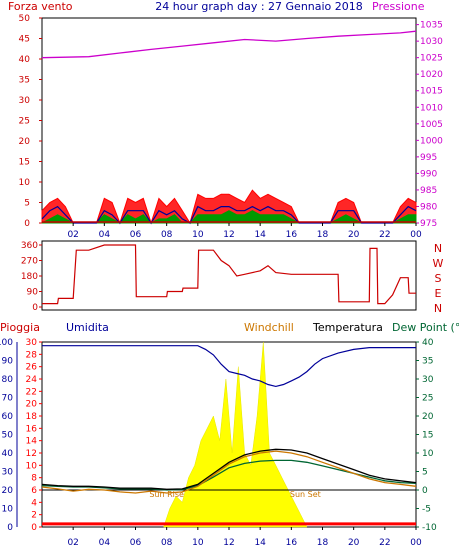 This screenshot has width=459, height=555. What do you see at coordinates (229, 472) in the screenshot?
I see `windchill-line` at bounding box center [229, 472].